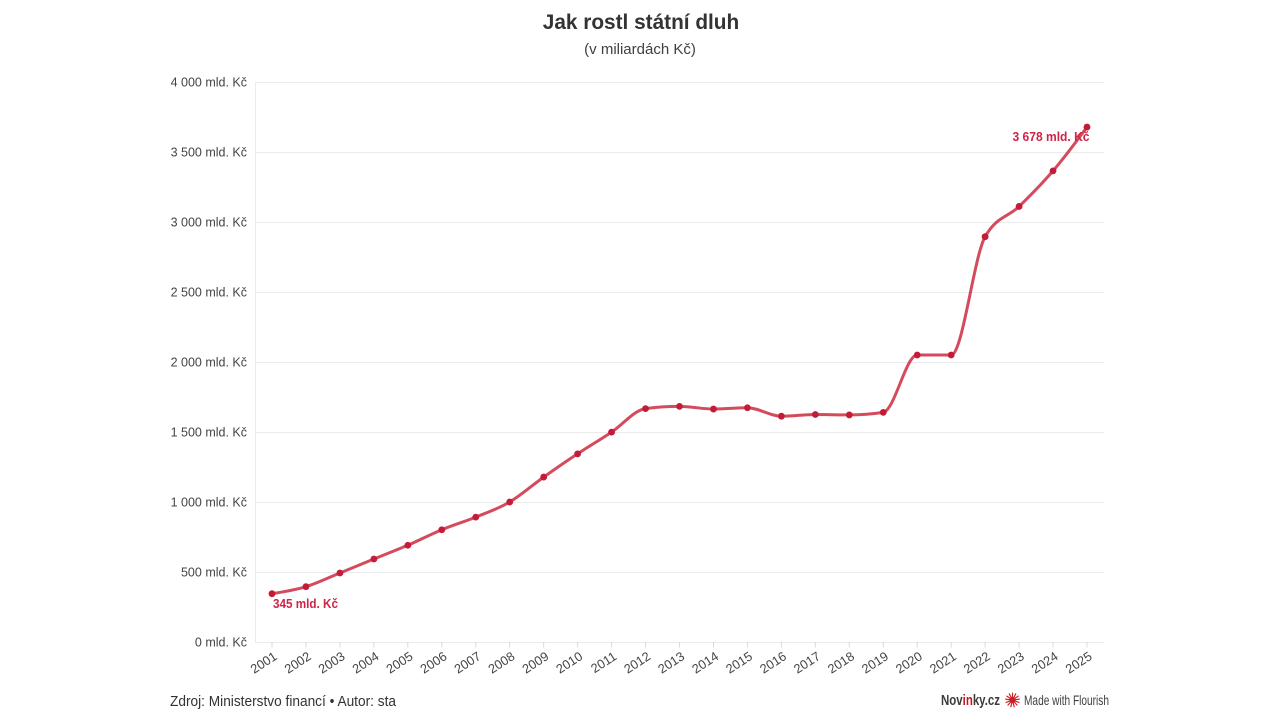  I want to click on svg-text: 2017, so click(807, 662).